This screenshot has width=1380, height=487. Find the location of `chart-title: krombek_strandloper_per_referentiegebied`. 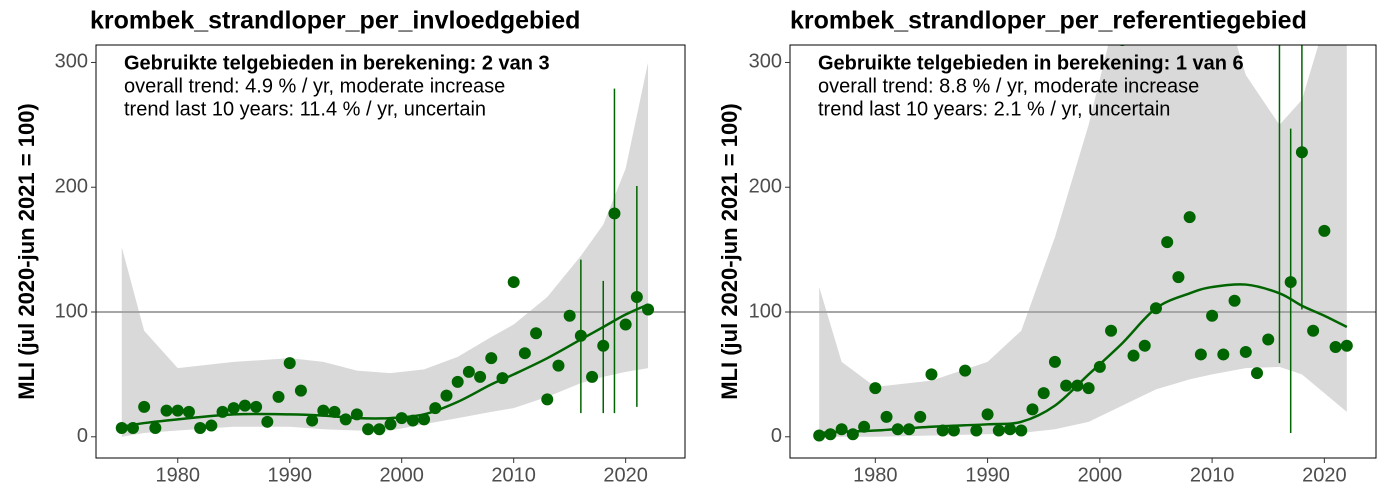

chart-title: krombek_strandloper_per_referentiegebied is located at coordinates (1048, 21).